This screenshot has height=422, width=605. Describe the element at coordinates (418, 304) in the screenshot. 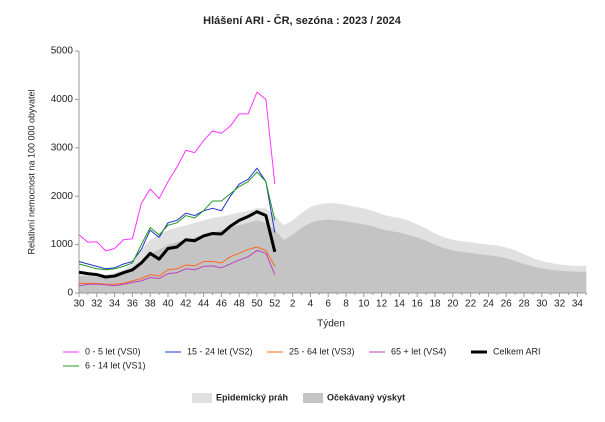

I see `x-tick-label: 16` at that location.